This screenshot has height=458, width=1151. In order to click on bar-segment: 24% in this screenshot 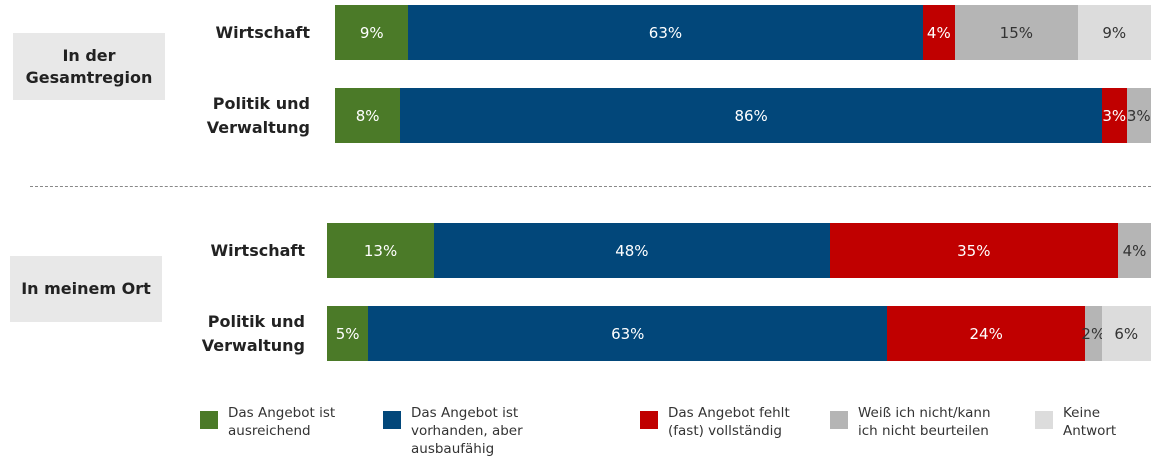, I will do `click(986, 333)`.